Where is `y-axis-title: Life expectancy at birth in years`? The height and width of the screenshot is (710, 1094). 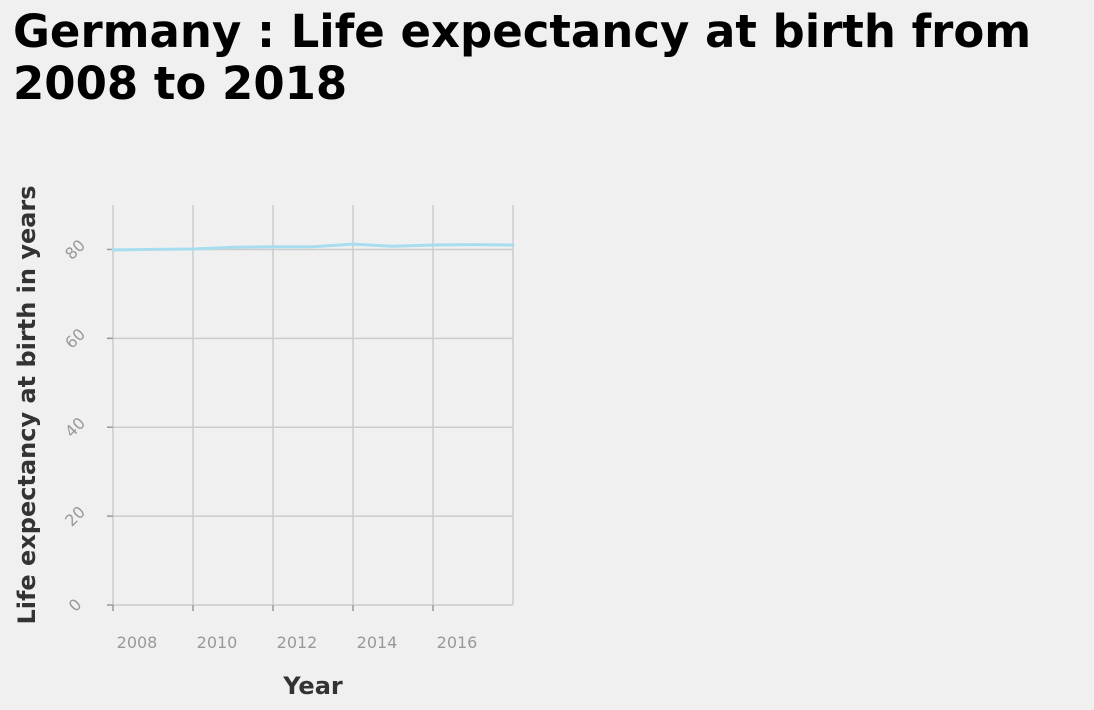 y-axis-title: Life expectancy at birth in years is located at coordinates (27, 404).